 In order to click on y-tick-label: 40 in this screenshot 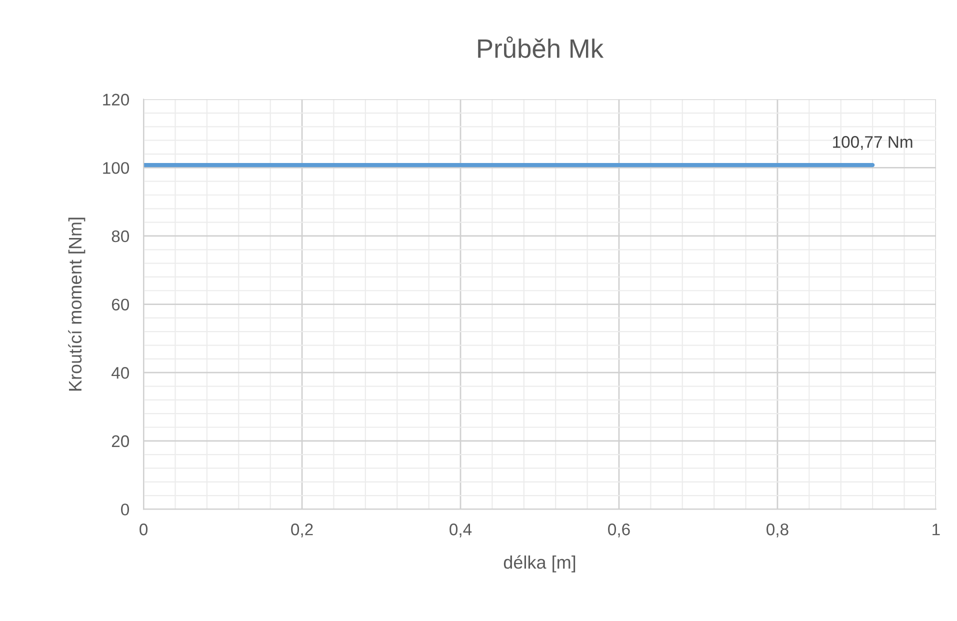, I will do `click(121, 373)`.